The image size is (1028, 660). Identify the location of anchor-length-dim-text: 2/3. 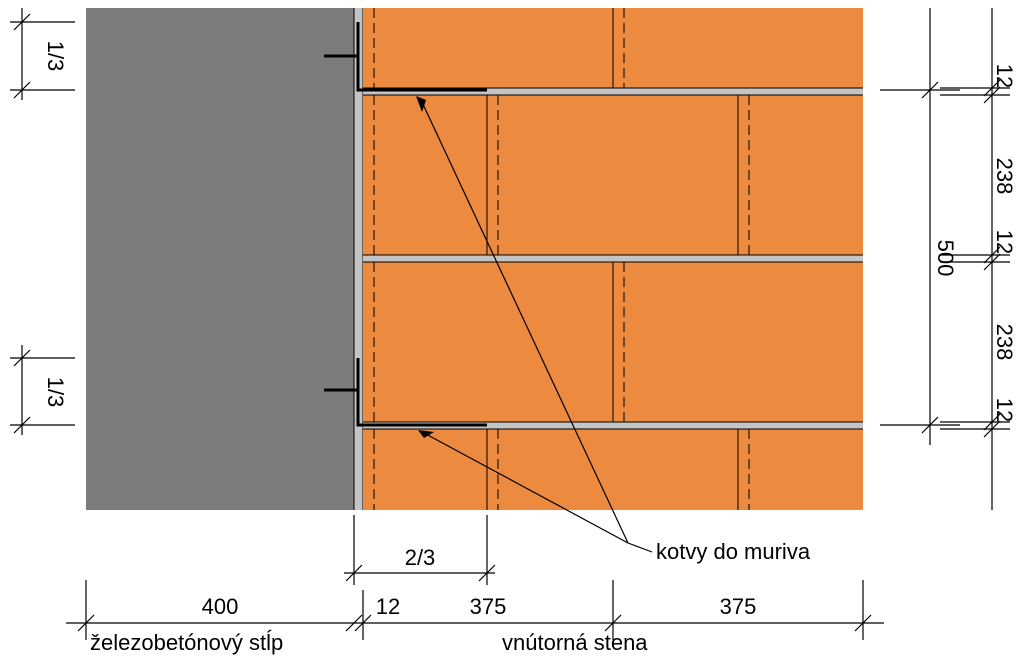
(420, 557).